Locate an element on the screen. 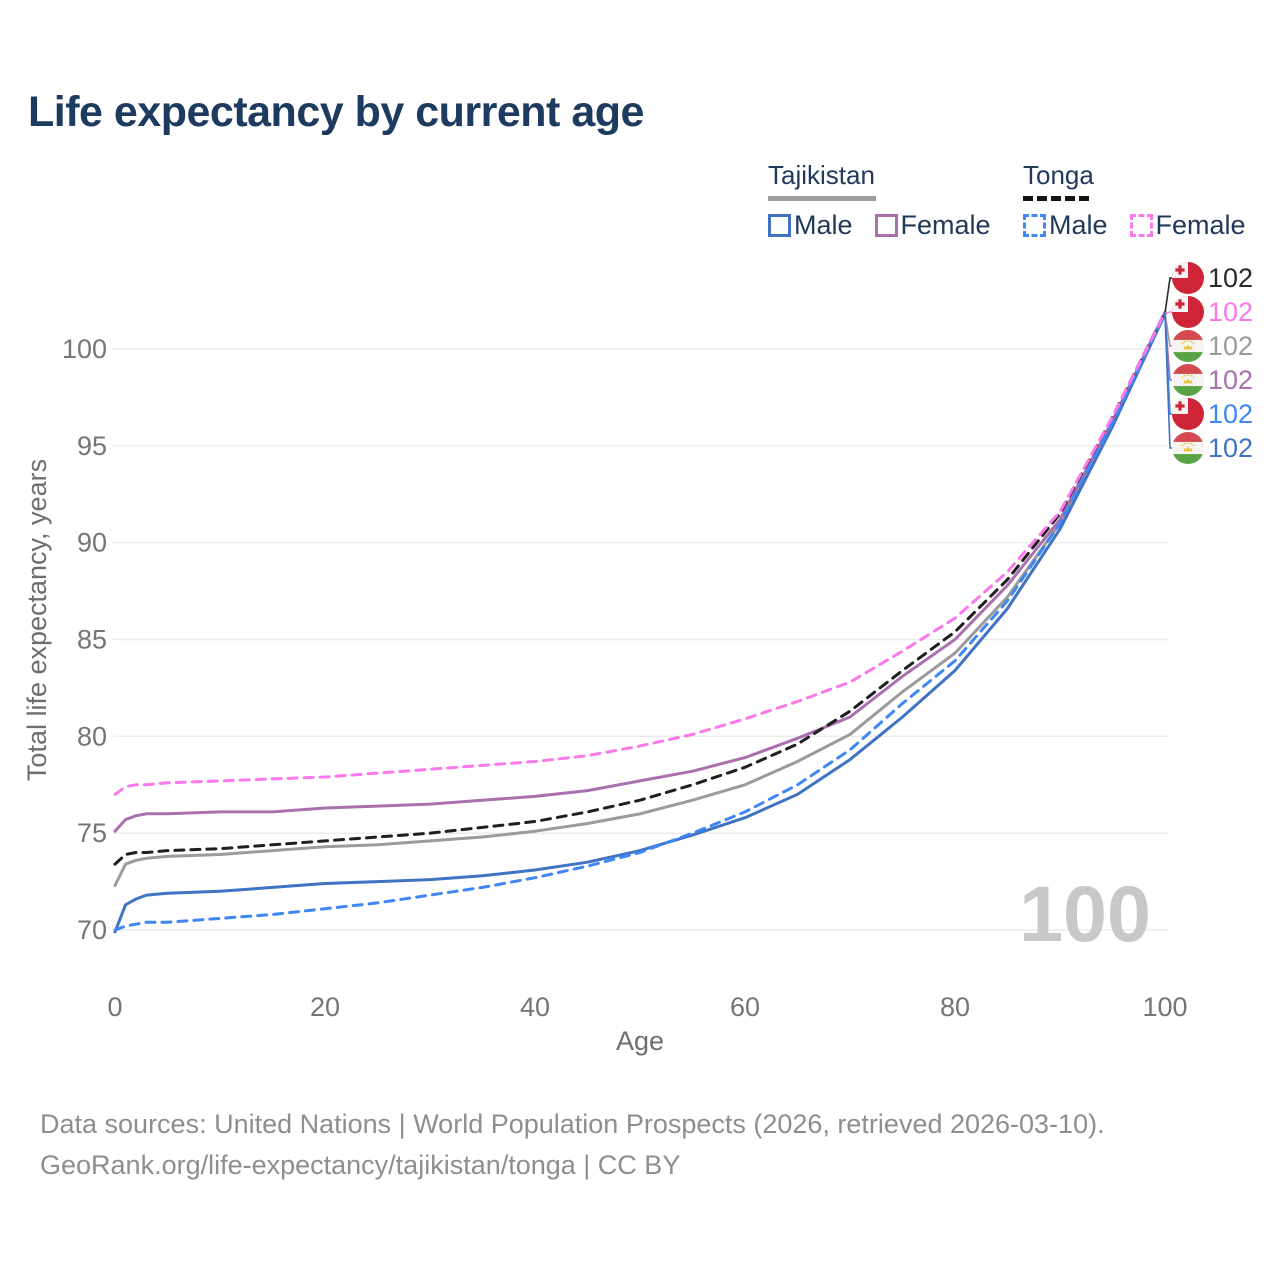 The image size is (1280, 1280). tajikistan-line-key is located at coordinates (822, 198).